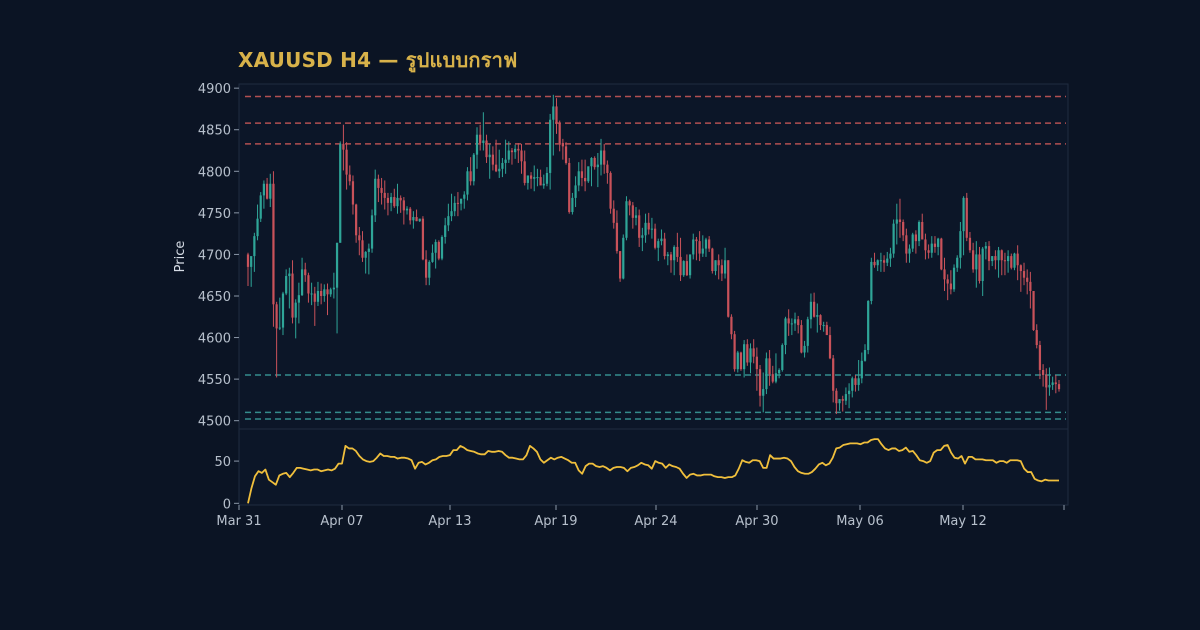  Describe the element at coordinates (378, 60) in the screenshot. I see `chart-title: XAUUSD H4 — รูปแบบกราฟ` at that location.